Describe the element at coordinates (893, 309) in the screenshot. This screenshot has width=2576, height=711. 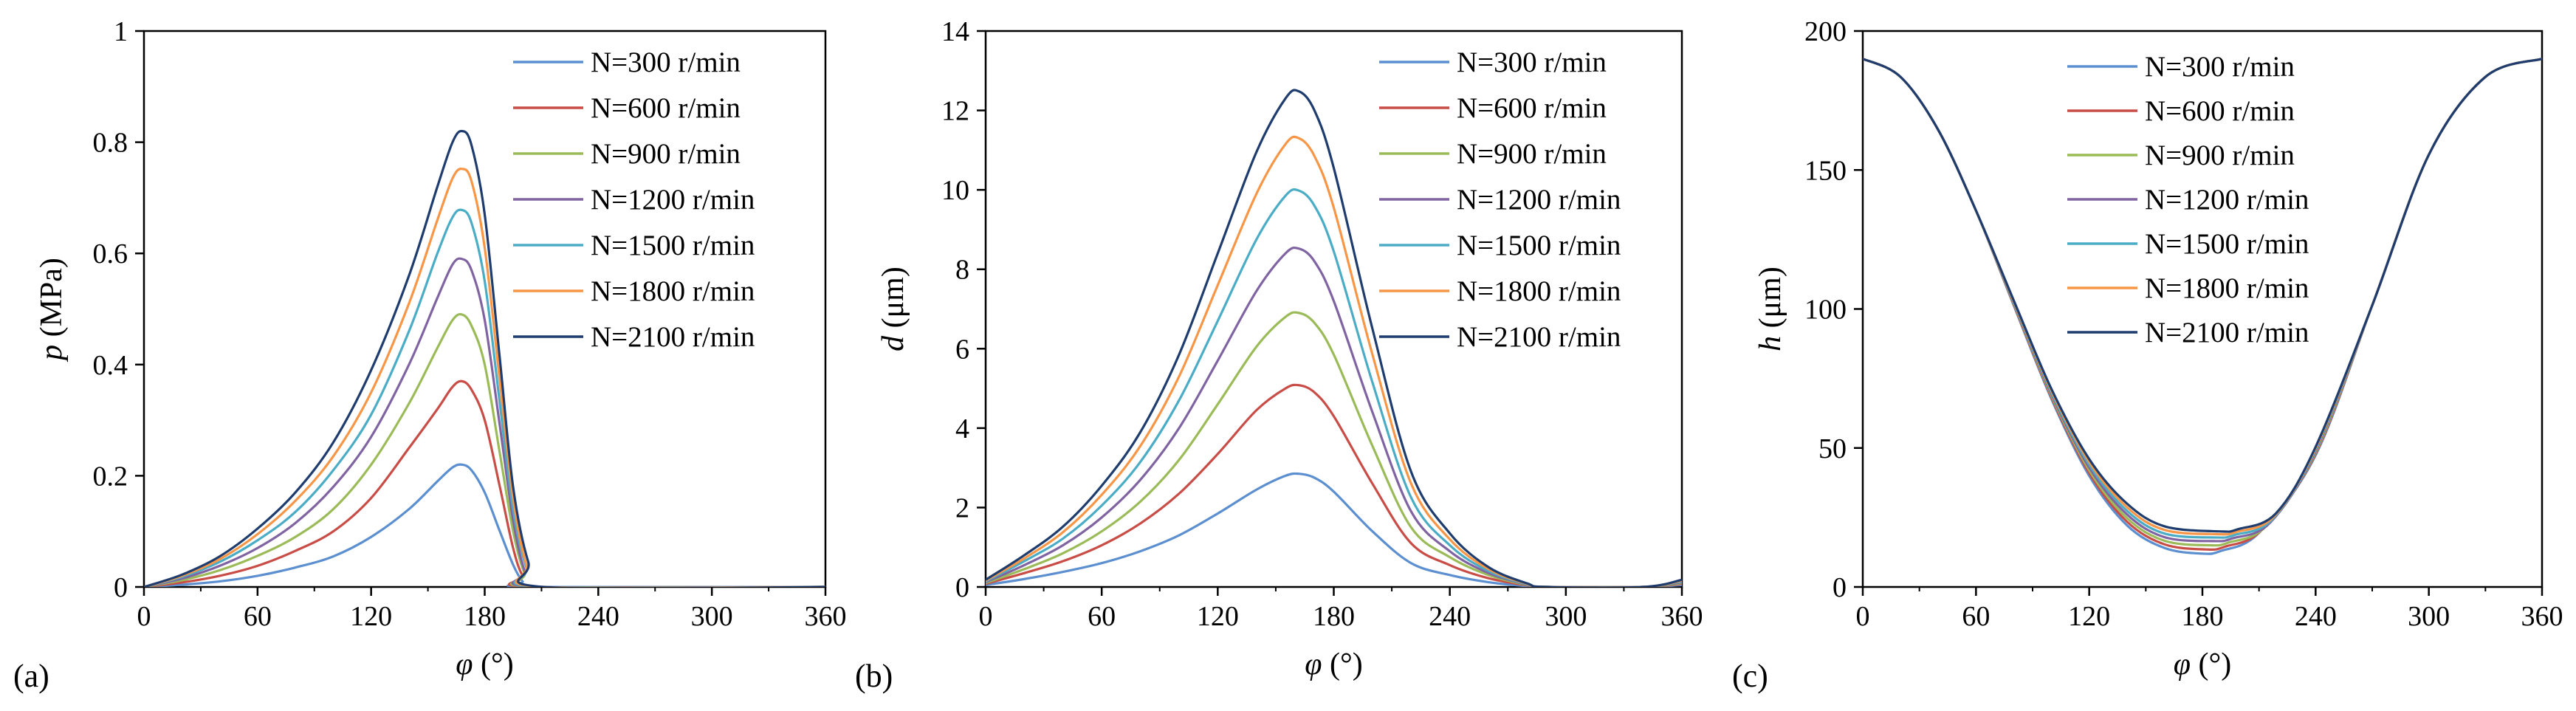
I see `y-axis-label: d (μm)` at that location.